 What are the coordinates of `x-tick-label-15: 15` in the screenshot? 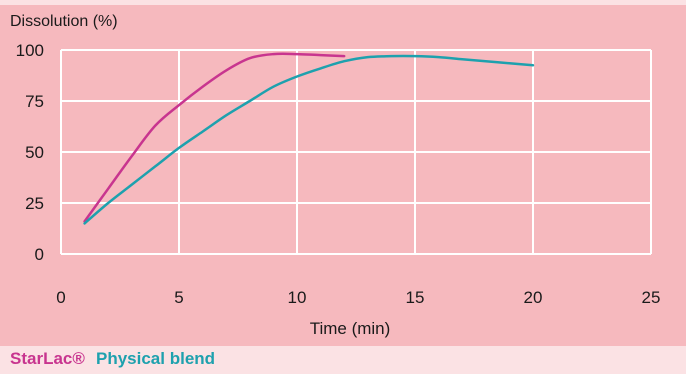 It's located at (415, 297).